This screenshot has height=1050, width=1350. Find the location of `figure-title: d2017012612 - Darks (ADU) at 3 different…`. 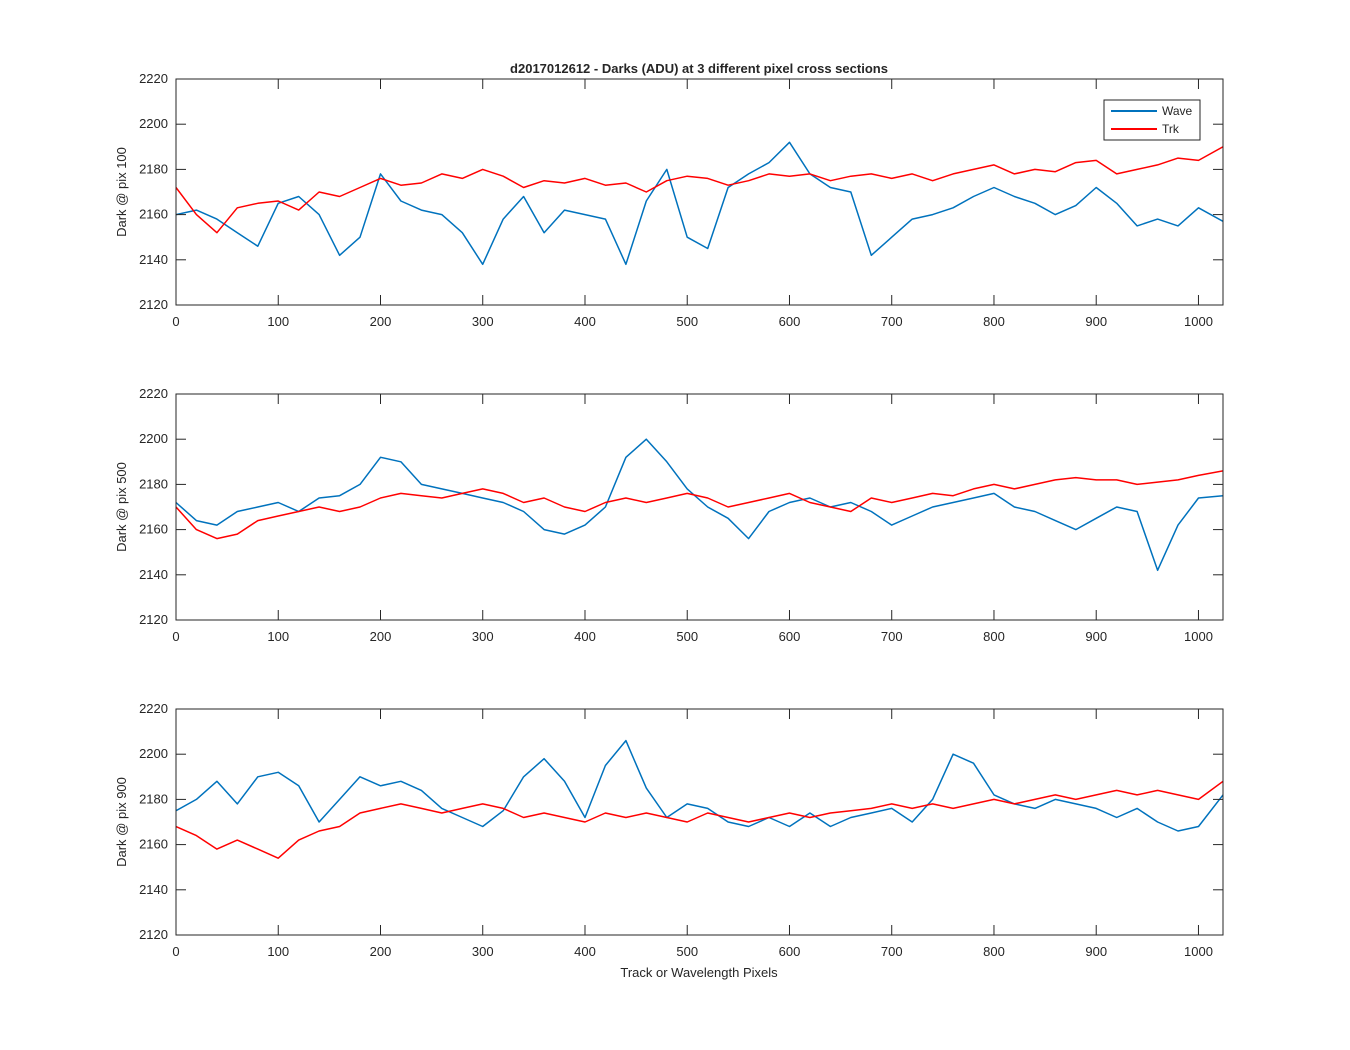

figure-title: d2017012612 - Darks (ADU) at 3 different… is located at coordinates (699, 68).